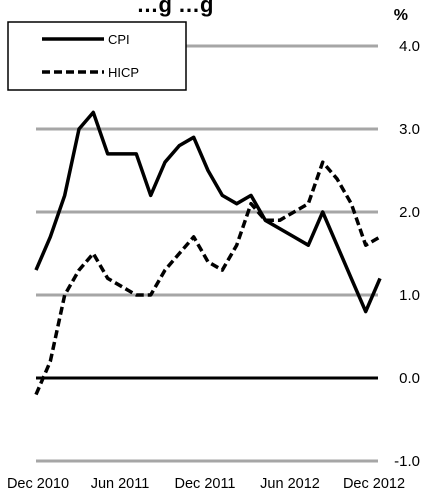 This screenshot has height=493, width=427. What do you see at coordinates (409, 378) in the screenshot?
I see `y-tick-label: 0.0` at bounding box center [409, 378].